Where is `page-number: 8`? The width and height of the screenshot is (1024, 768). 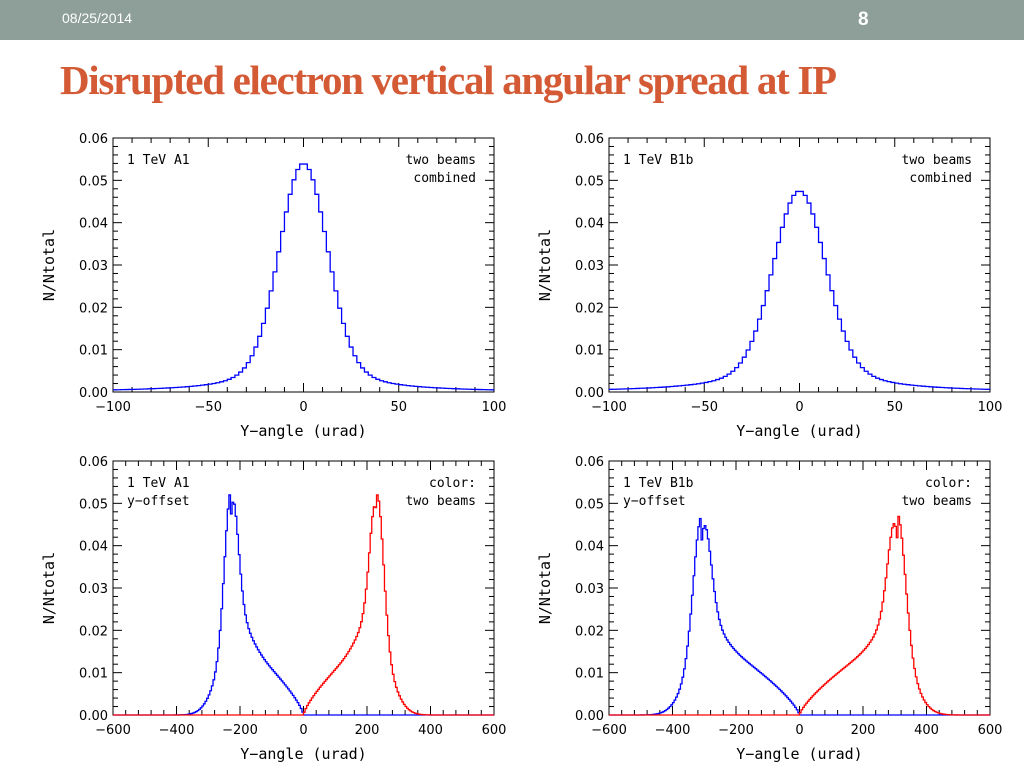
page-number: 8 is located at coordinates (863, 19).